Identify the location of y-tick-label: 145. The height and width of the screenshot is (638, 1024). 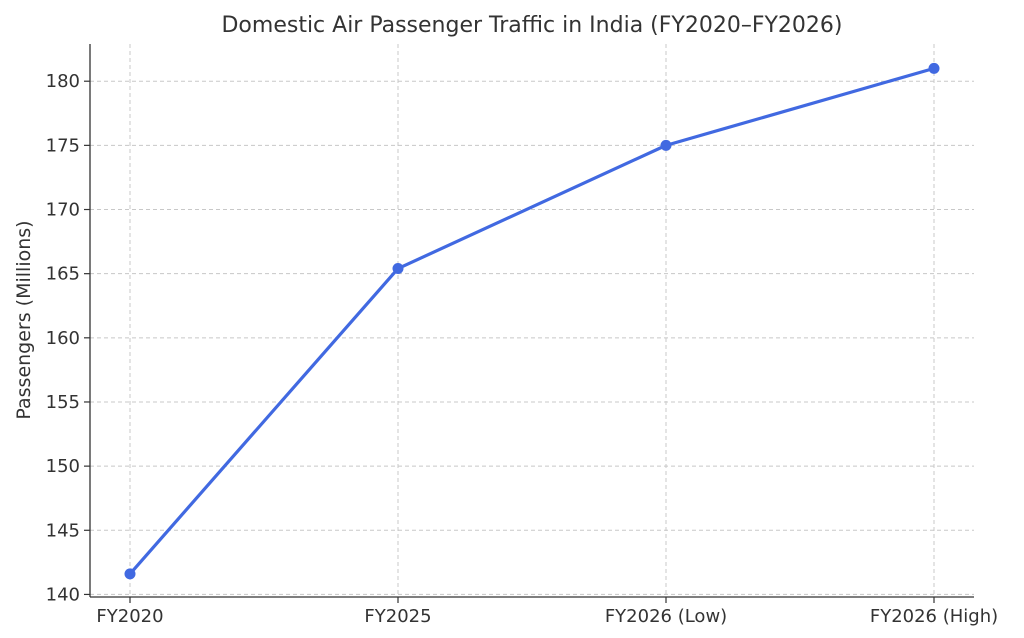
(63, 530).